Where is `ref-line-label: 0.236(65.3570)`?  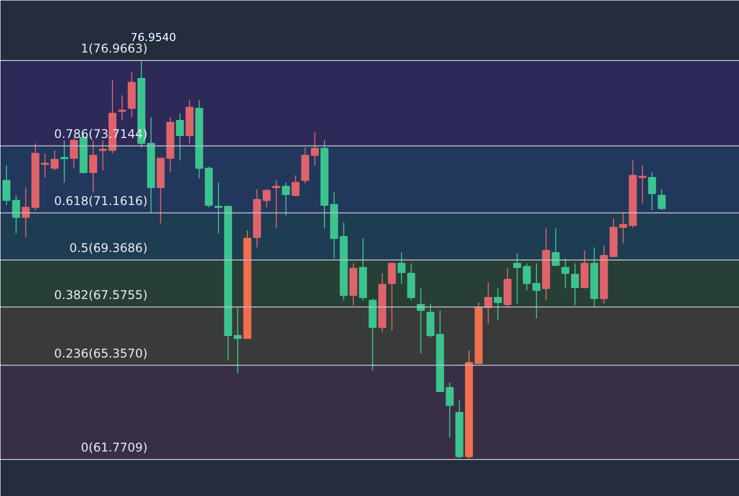
ref-line-label: 0.236(65.3570) is located at coordinates (101, 353).